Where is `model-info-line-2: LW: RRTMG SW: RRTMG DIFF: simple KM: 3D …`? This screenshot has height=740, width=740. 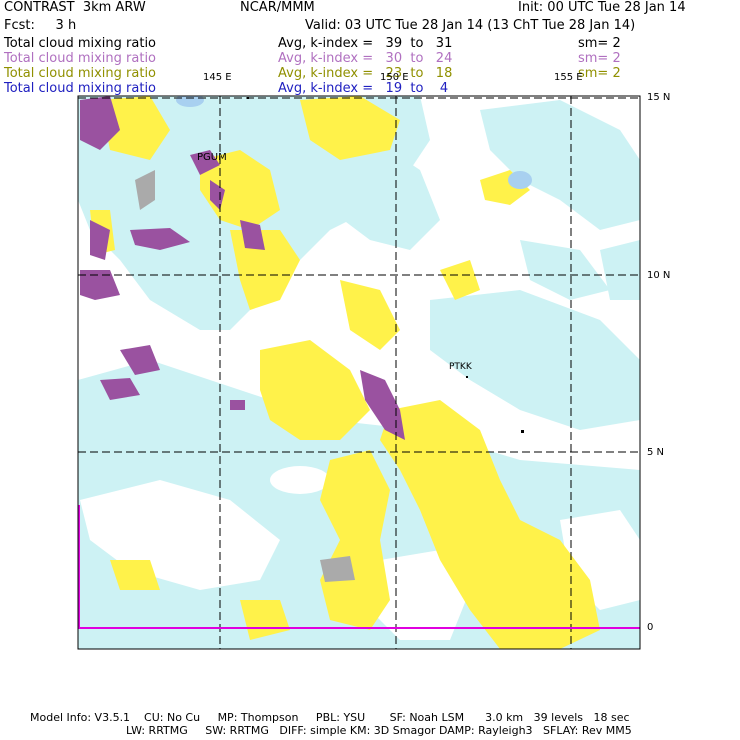 model-info-line-2: LW: RRTMG SW: RRTMG DIFF: simple KM: 3D … is located at coordinates (379, 730).